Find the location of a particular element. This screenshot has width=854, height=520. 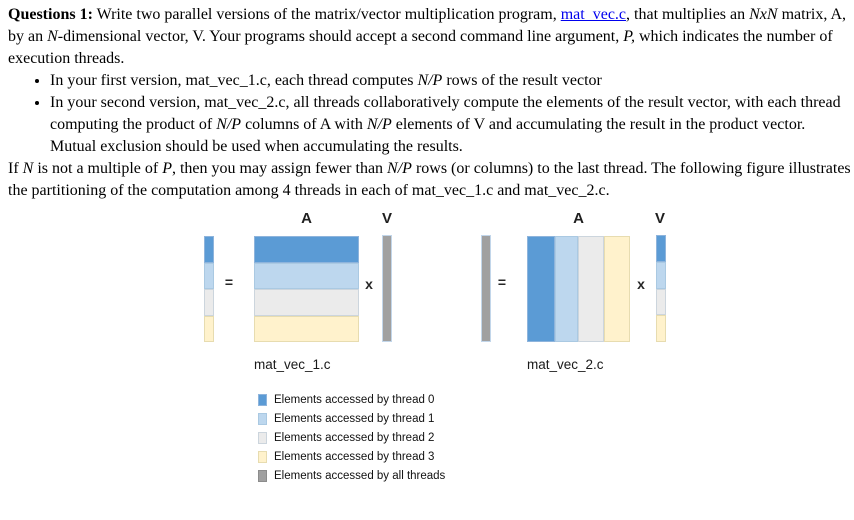

legend-item-thread2: Elements accessed by thread 2 is located at coordinates (351, 437).